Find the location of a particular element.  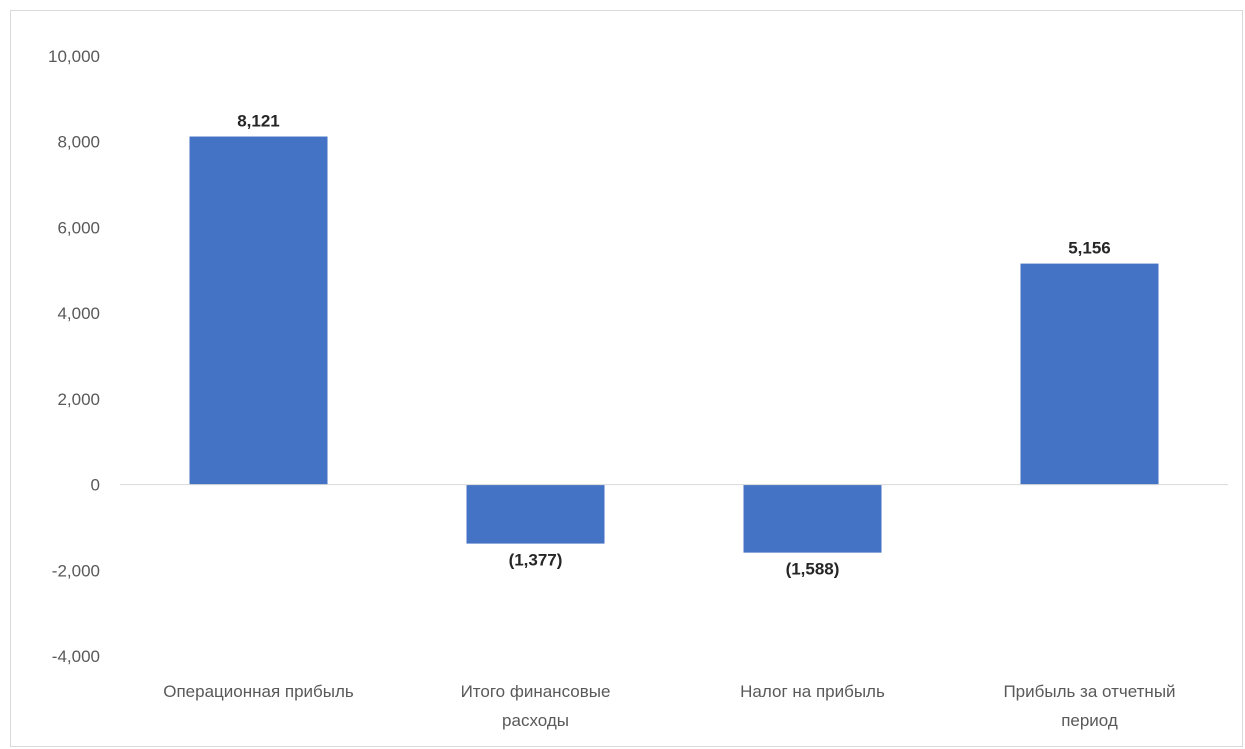

data-label: 8,121 is located at coordinates (258, 121).